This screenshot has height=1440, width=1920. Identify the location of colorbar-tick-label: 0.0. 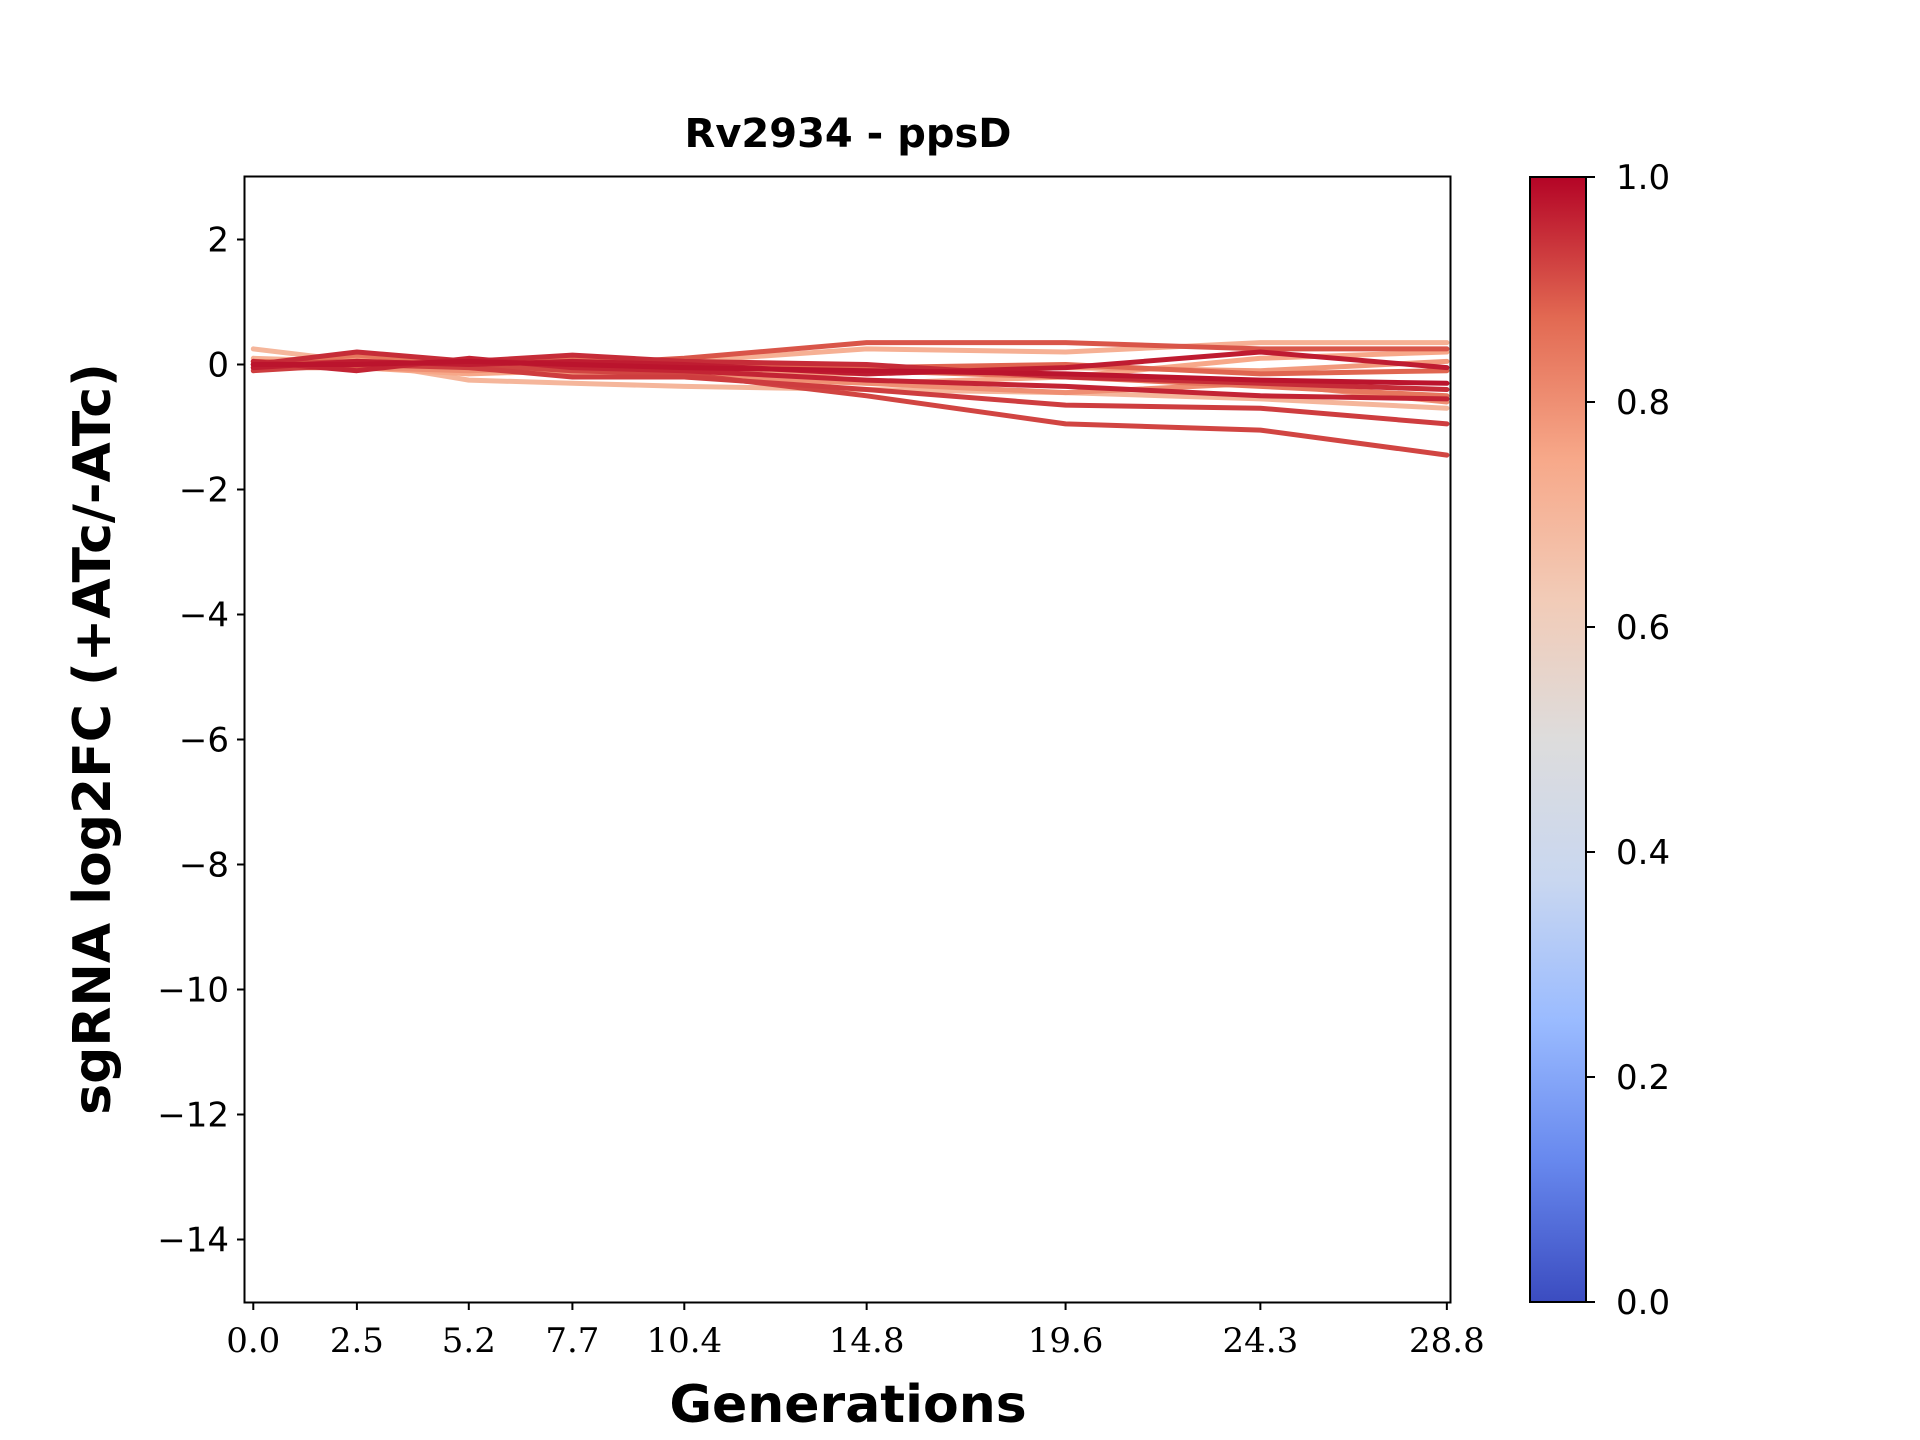
(1643, 1303).